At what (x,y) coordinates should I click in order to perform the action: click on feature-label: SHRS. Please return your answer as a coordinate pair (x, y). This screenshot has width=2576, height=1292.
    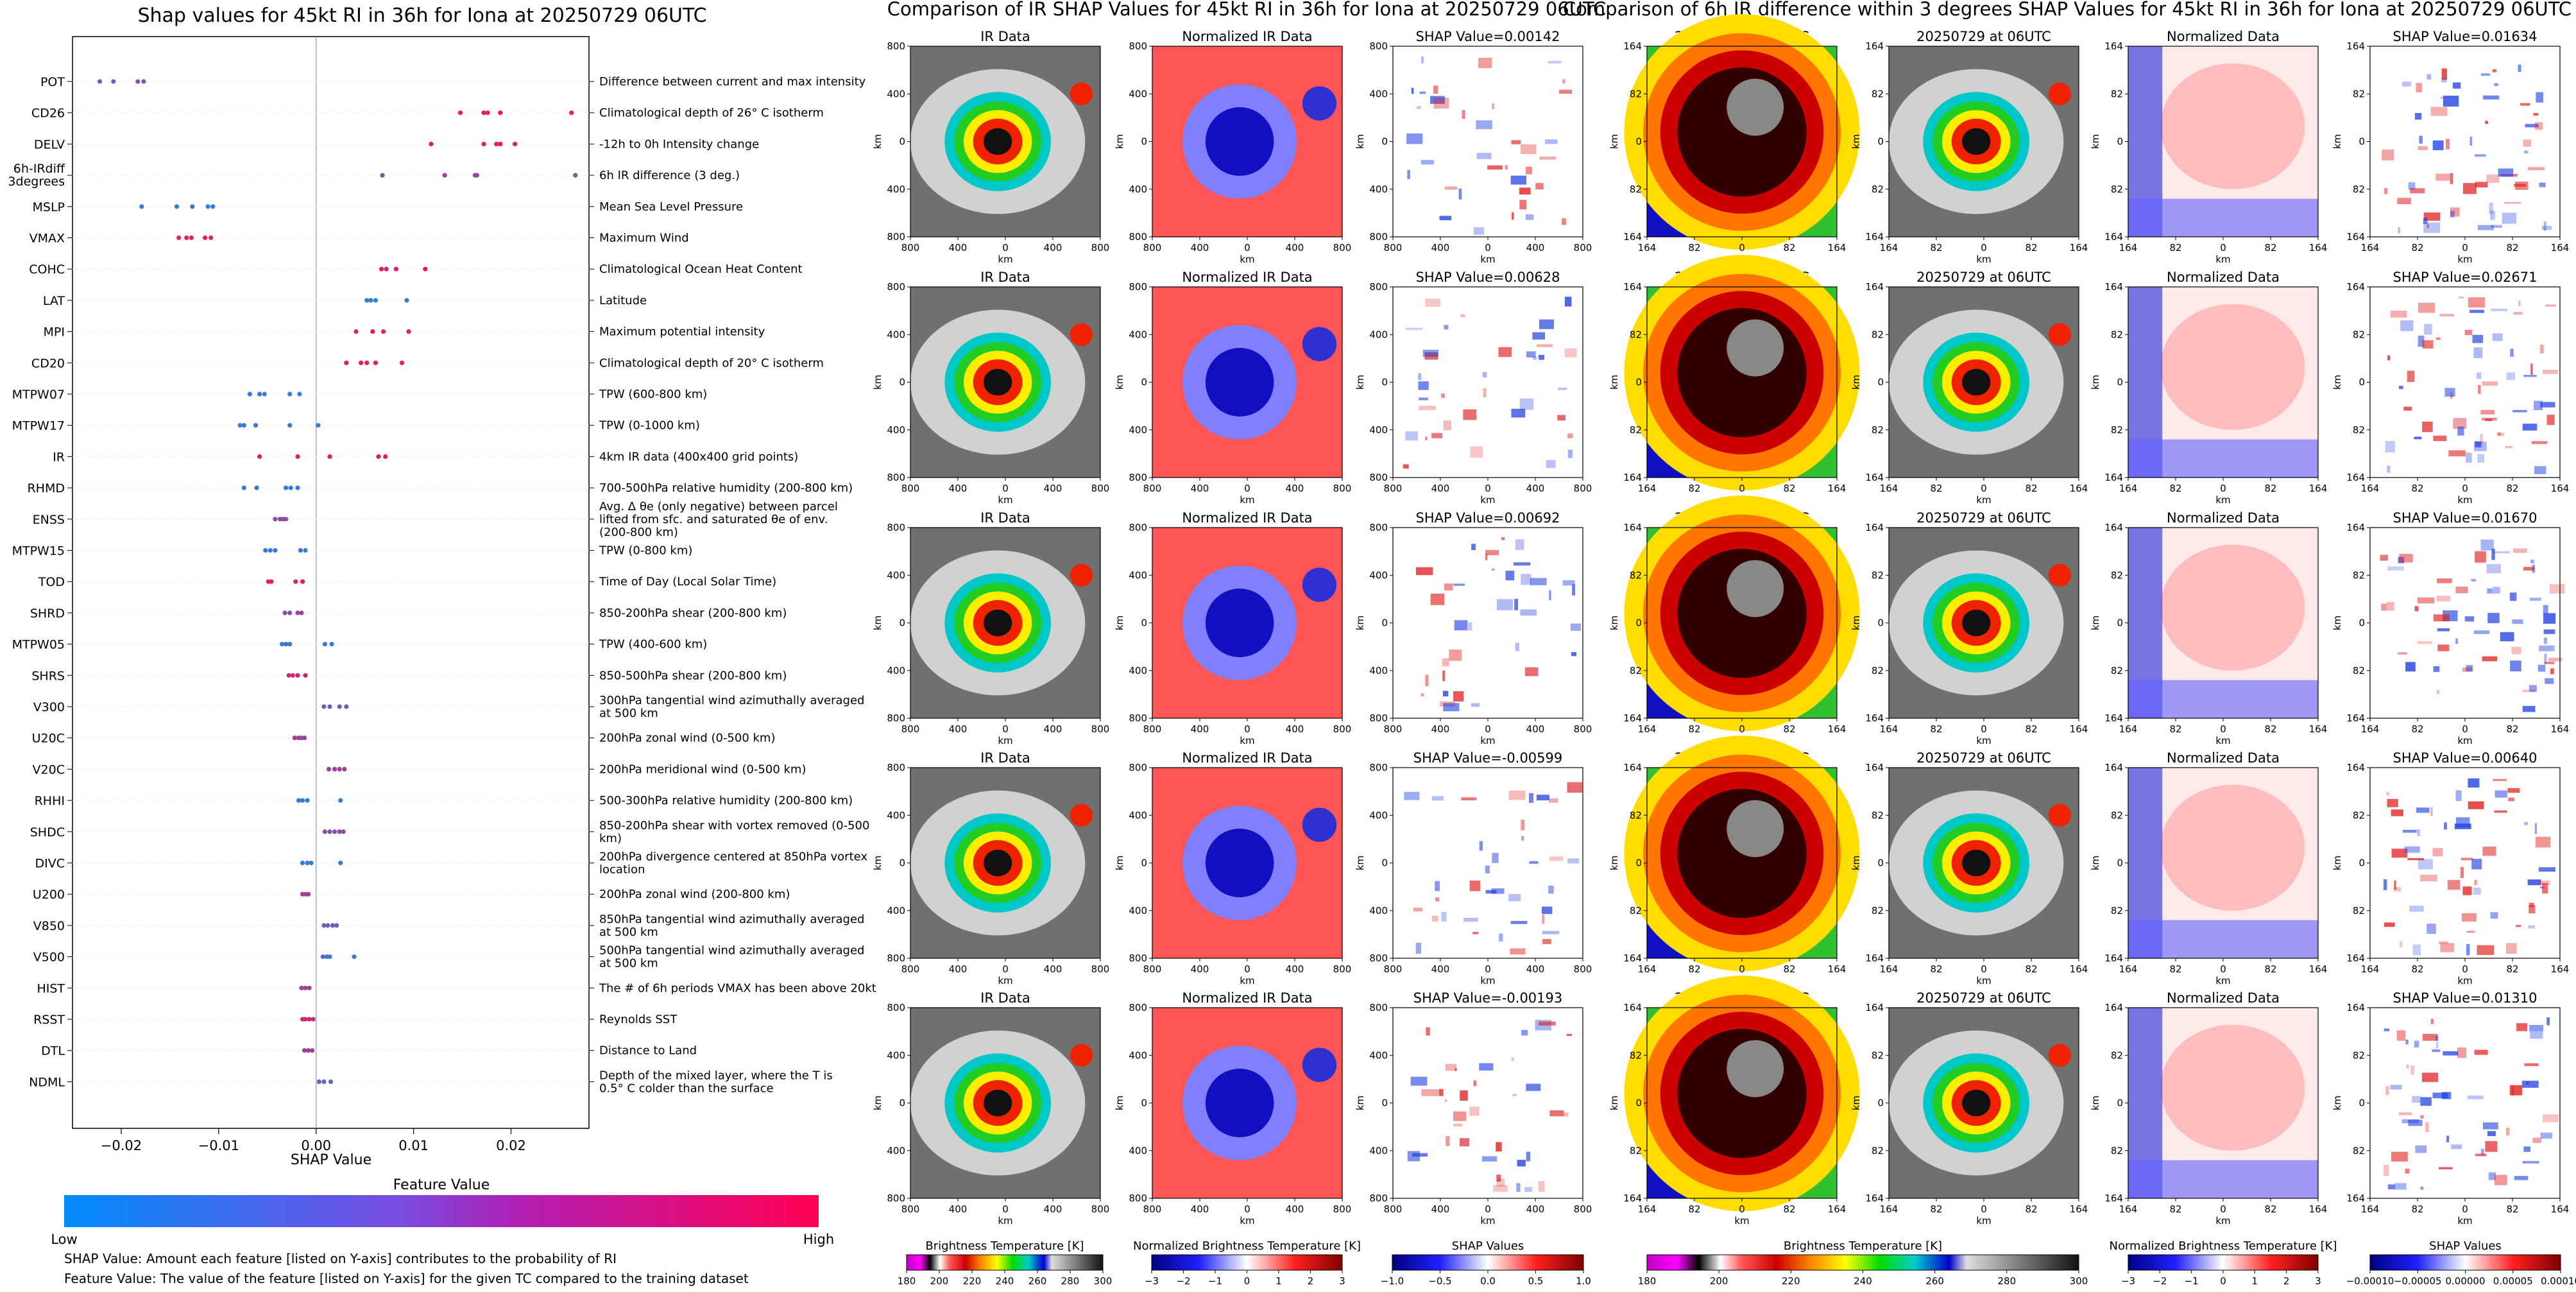
    Looking at the image, I should click on (48, 676).